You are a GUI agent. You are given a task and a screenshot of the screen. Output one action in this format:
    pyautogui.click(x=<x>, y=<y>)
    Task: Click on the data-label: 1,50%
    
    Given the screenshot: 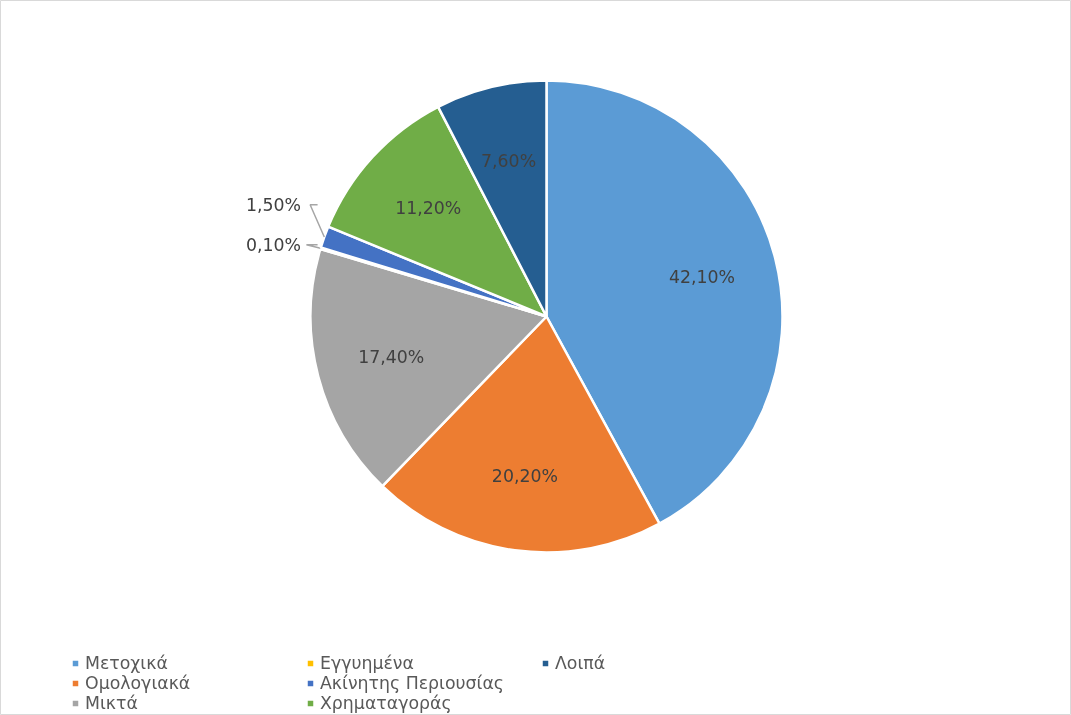 What is the action you would take?
    pyautogui.click(x=274, y=204)
    